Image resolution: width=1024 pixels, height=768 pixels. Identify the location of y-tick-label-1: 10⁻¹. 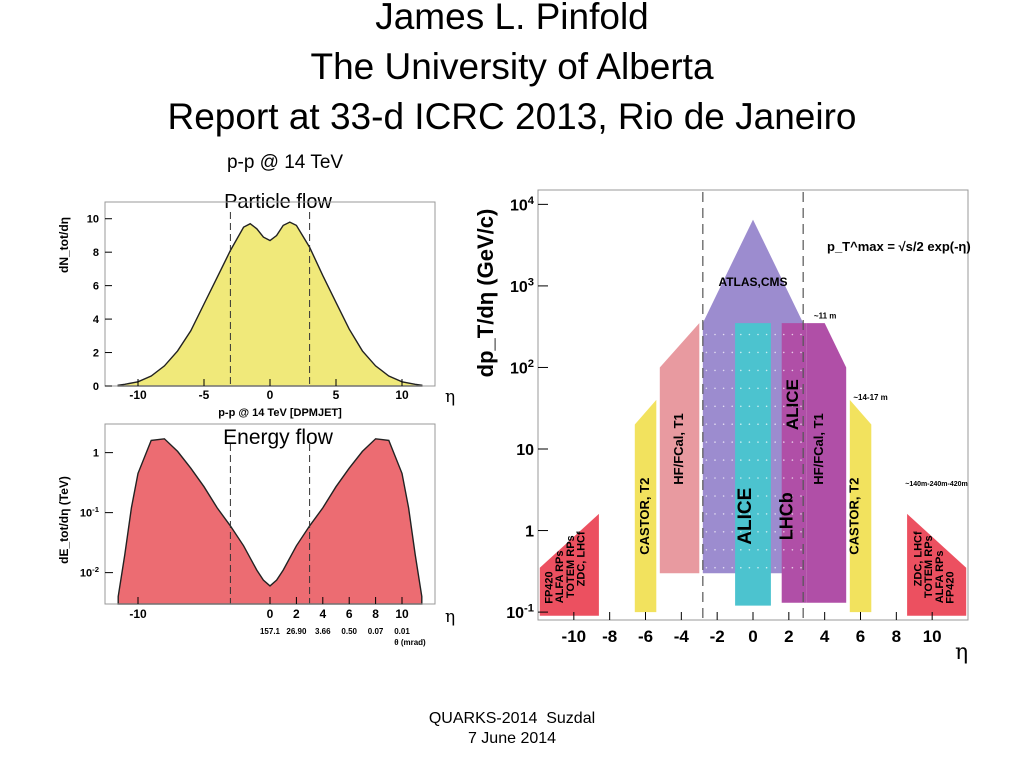
(90, 512).